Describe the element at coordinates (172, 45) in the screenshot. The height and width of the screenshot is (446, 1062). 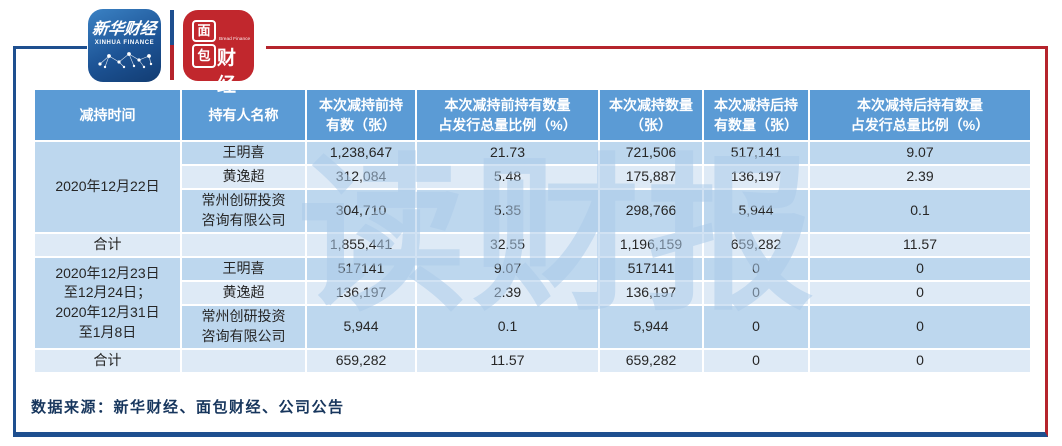
I see `logo-divider` at that location.